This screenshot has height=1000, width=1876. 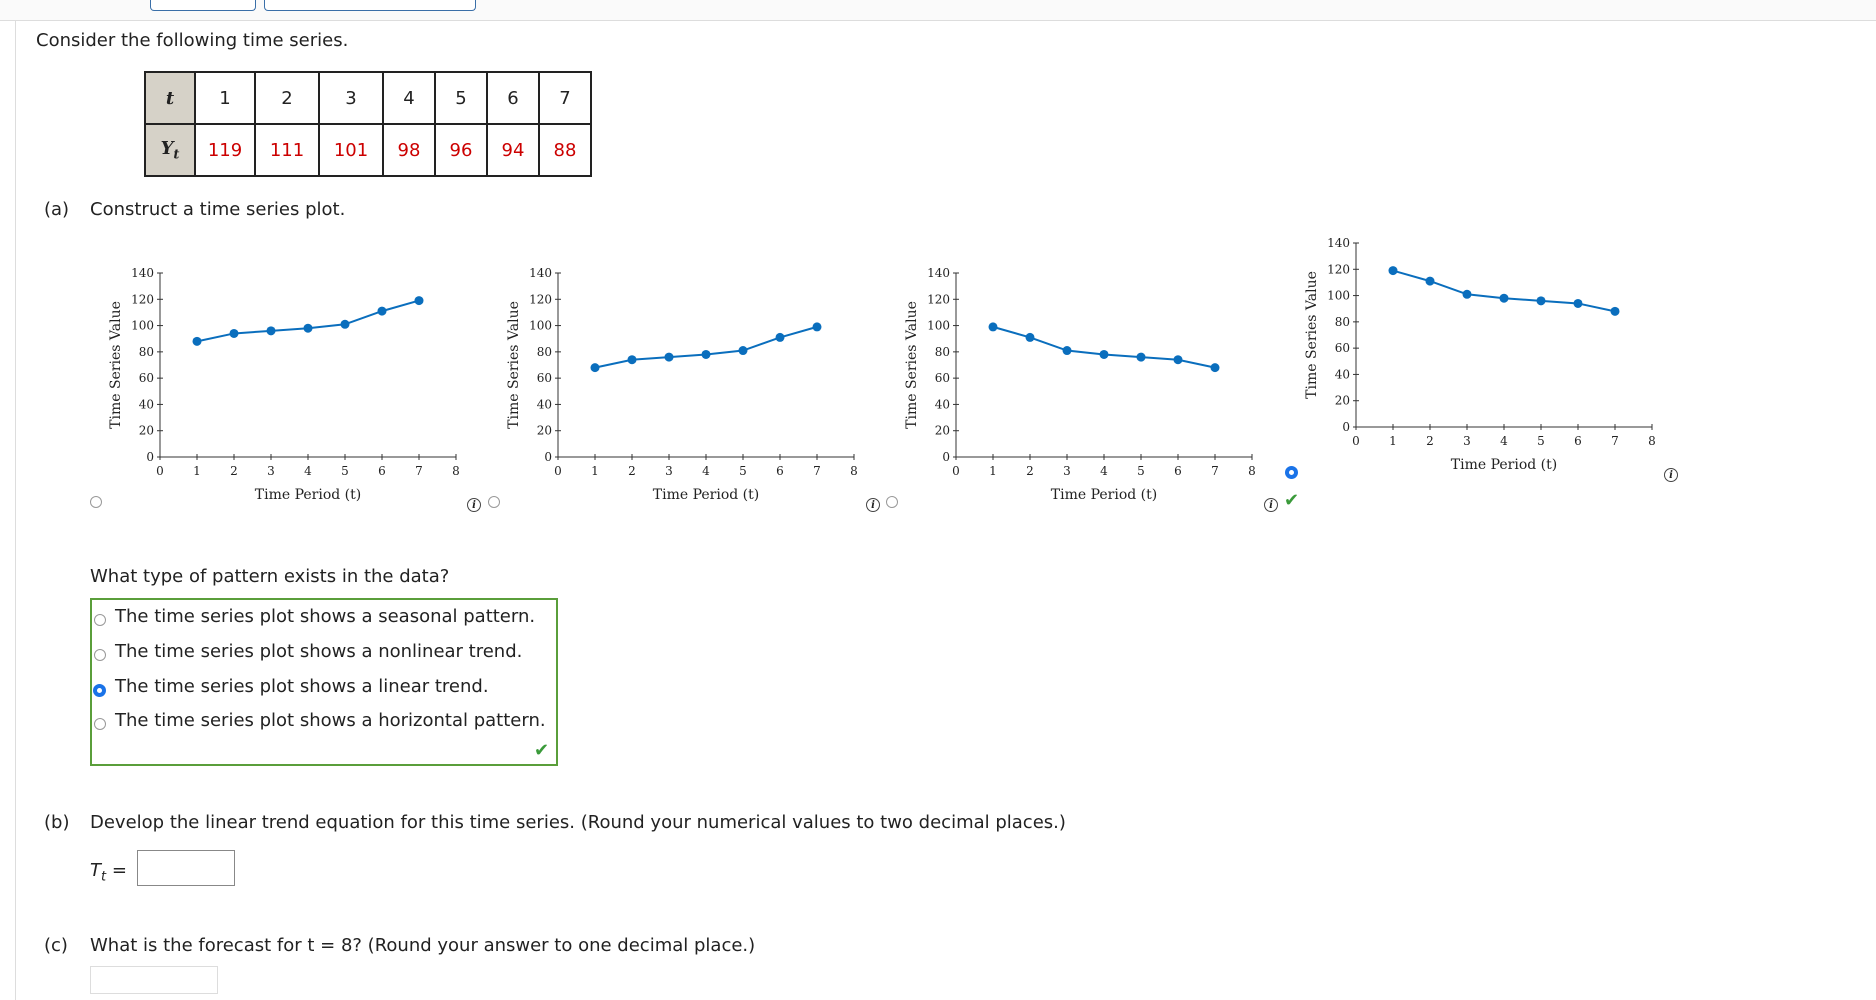 I want to click on plot-option-2-radio, so click(x=494, y=502).